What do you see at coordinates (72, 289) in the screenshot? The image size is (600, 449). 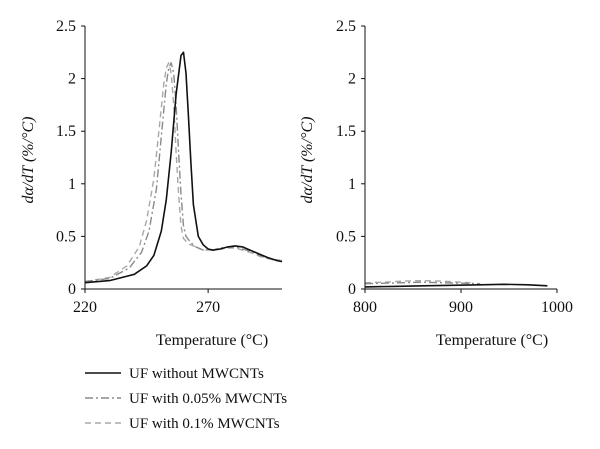 I see `left-y-tick-label-0: 0` at bounding box center [72, 289].